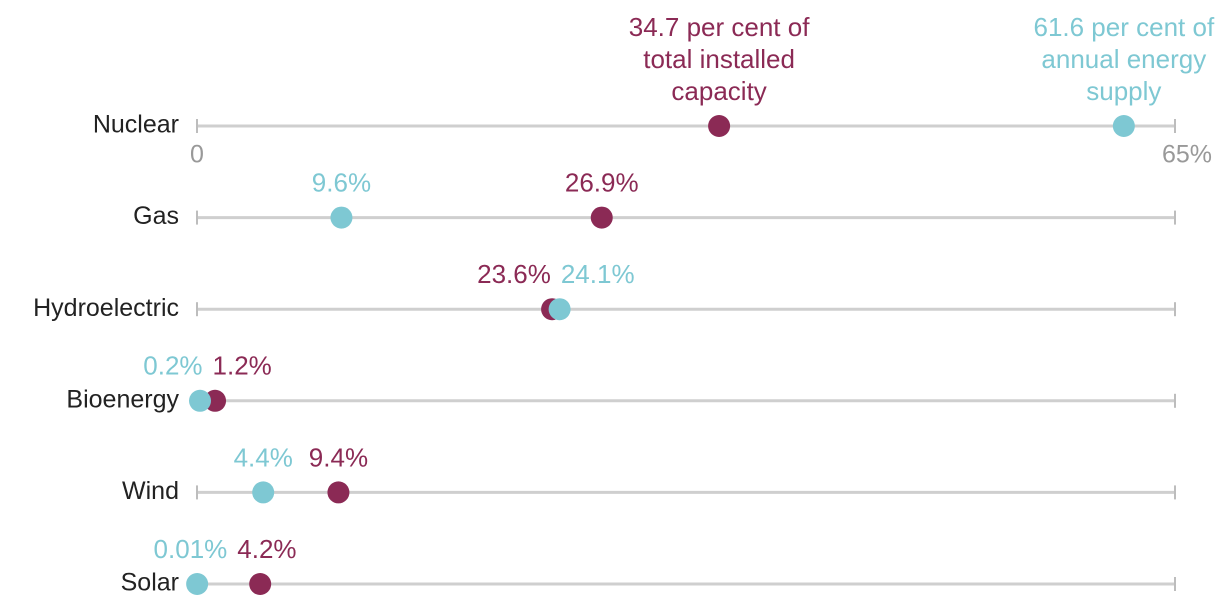 This screenshot has width=1217, height=596. What do you see at coordinates (242, 366) in the screenshot?
I see `value-label: 1.2%` at bounding box center [242, 366].